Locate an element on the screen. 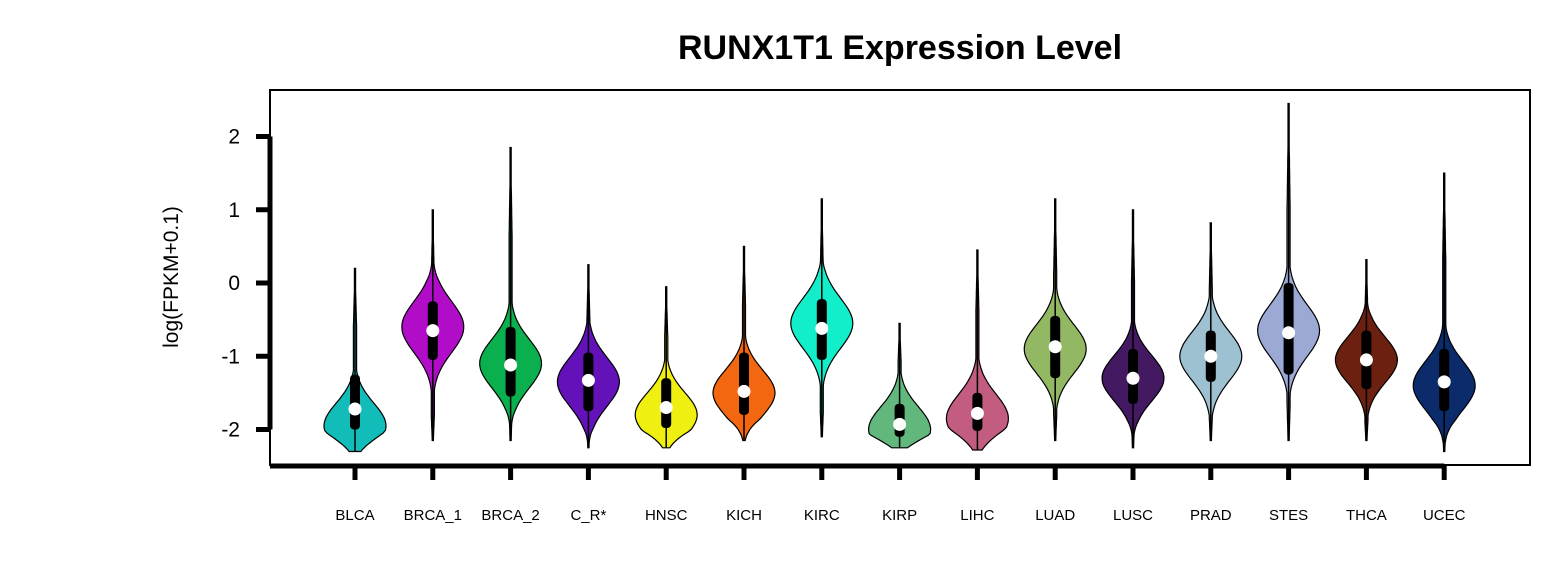 This screenshot has width=1560, height=586. y-tick-label: -2 is located at coordinates (230, 430).